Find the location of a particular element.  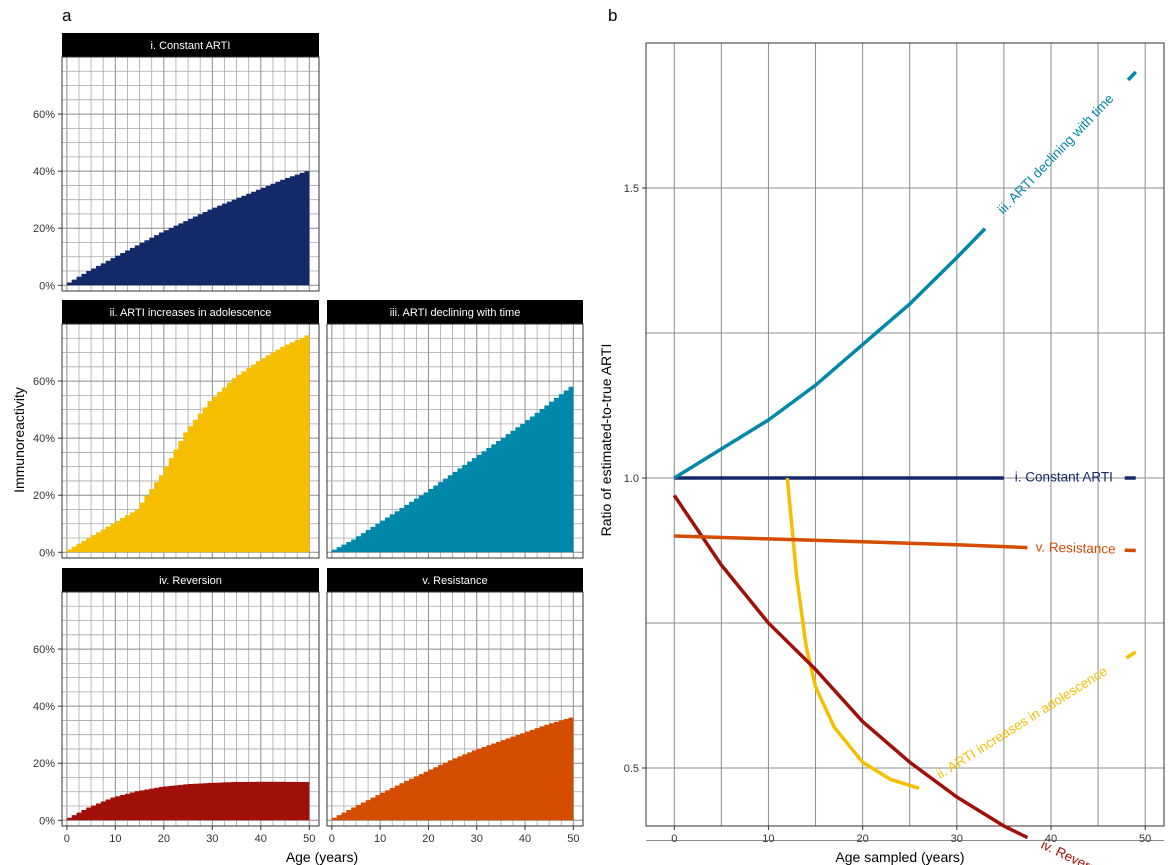

panel-a-xlabel: Age (years) is located at coordinates (322, 857).